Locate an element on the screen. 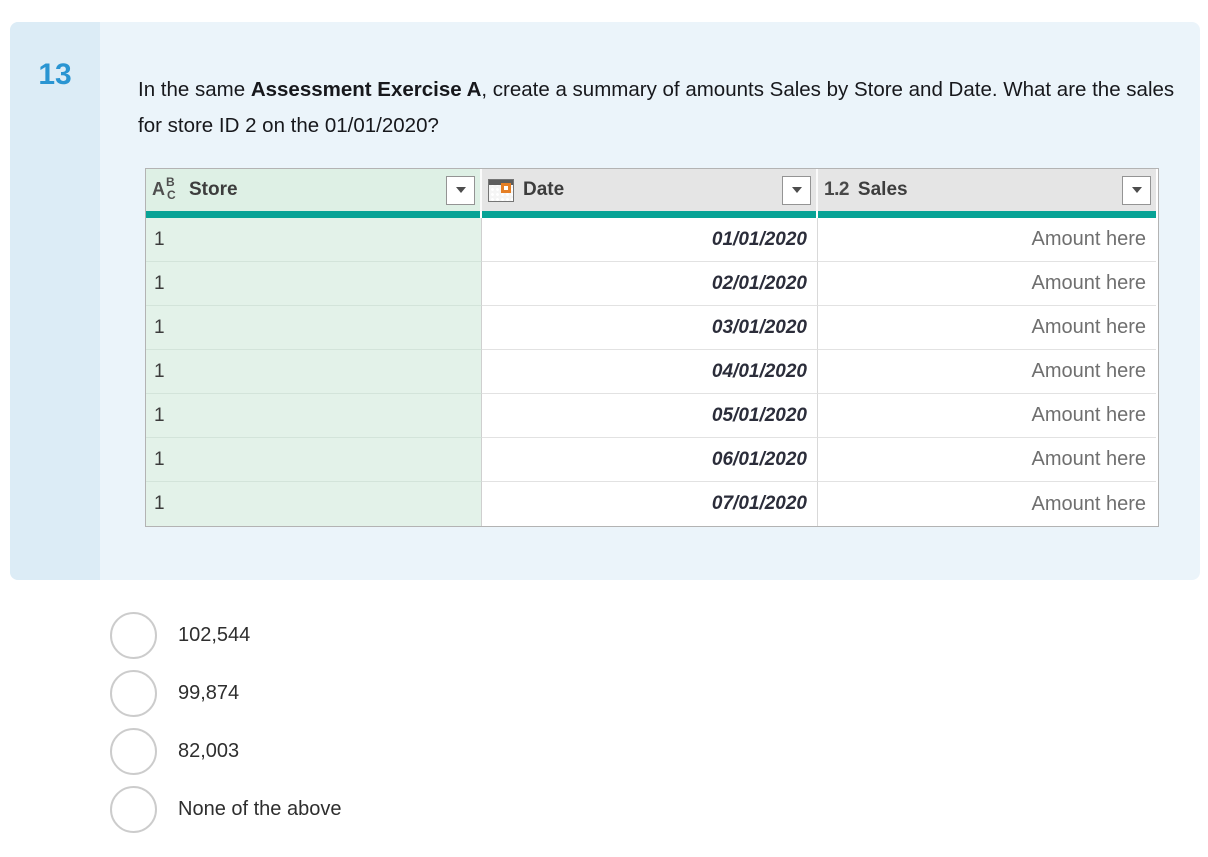 The height and width of the screenshot is (857, 1208). table-row: 1 07/01/2020 Amount here is located at coordinates (652, 504).